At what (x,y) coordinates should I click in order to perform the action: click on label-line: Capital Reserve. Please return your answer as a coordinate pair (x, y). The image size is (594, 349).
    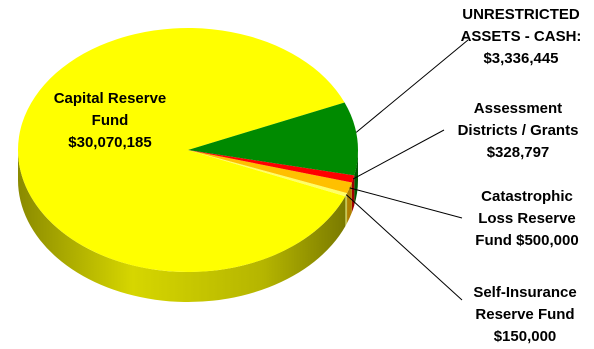
    Looking at the image, I should click on (110, 98).